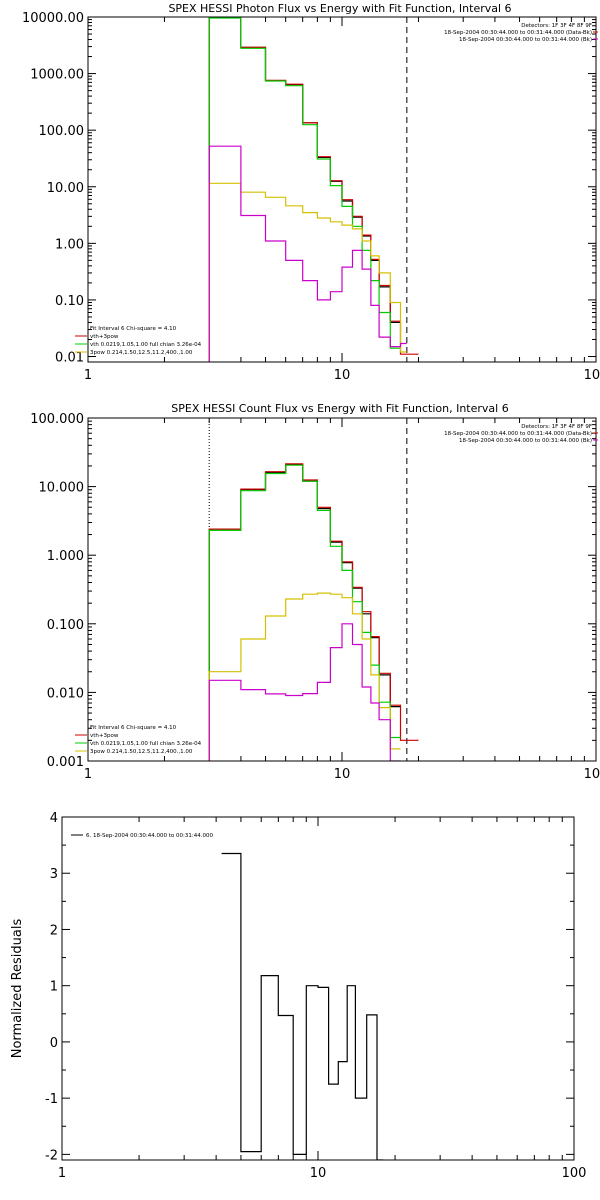 This screenshot has width=600, height=1200. Describe the element at coordinates (54, 874) in the screenshot. I see `y-tick-label: 3` at that location.